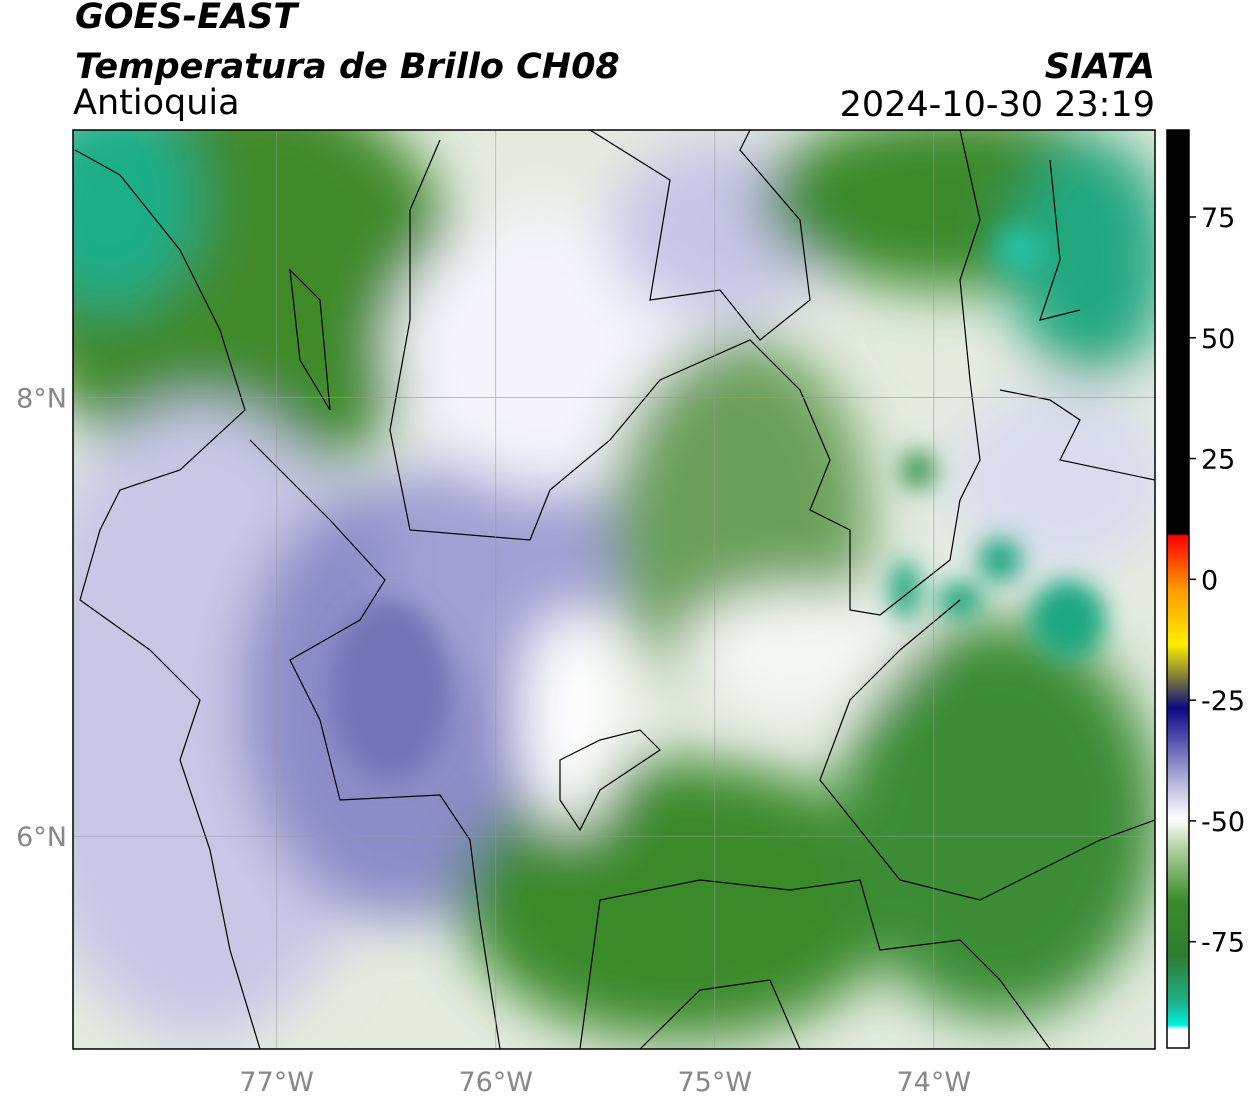 This screenshot has height=1103, width=1252. I want to click on colorbar-tick-label: 75, so click(1218, 218).